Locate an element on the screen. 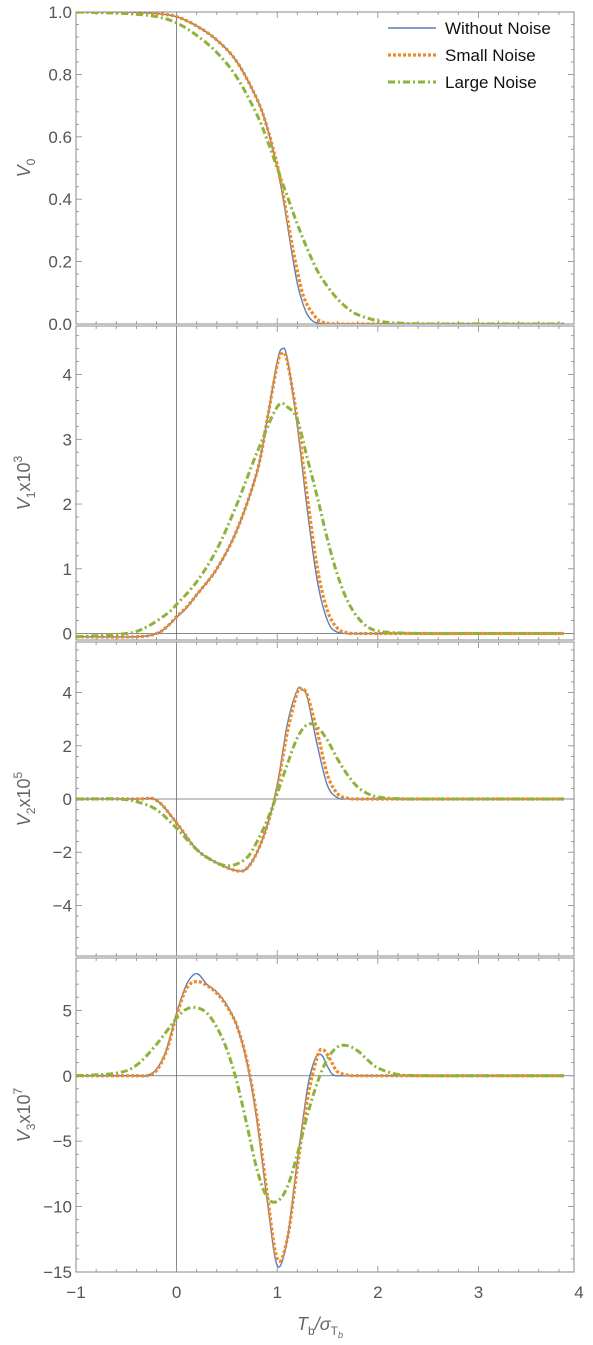  y-tick-label: 0.8 is located at coordinates (60, 74).